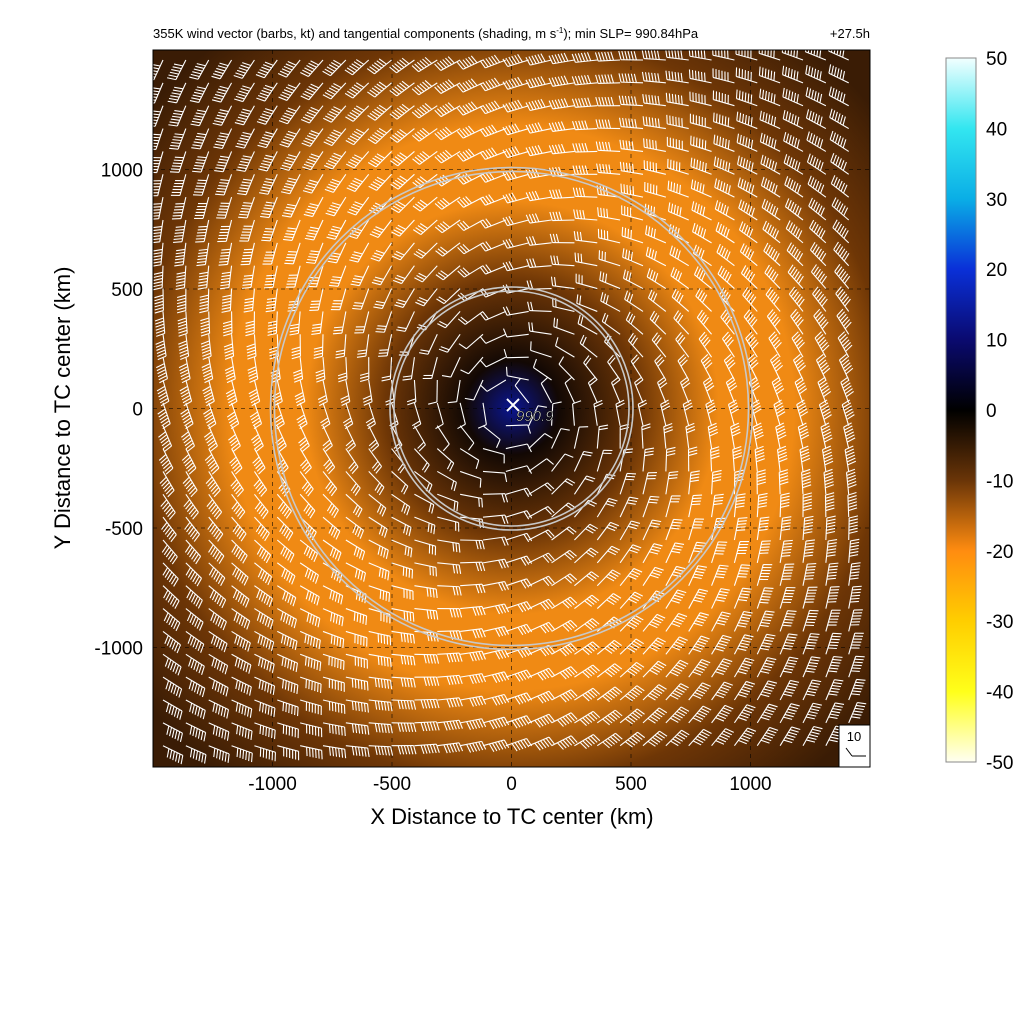 Image resolution: width=1024 pixels, height=1024 pixels. Describe the element at coordinates (996, 129) in the screenshot. I see `colorbar-tick-label: 40` at that location.